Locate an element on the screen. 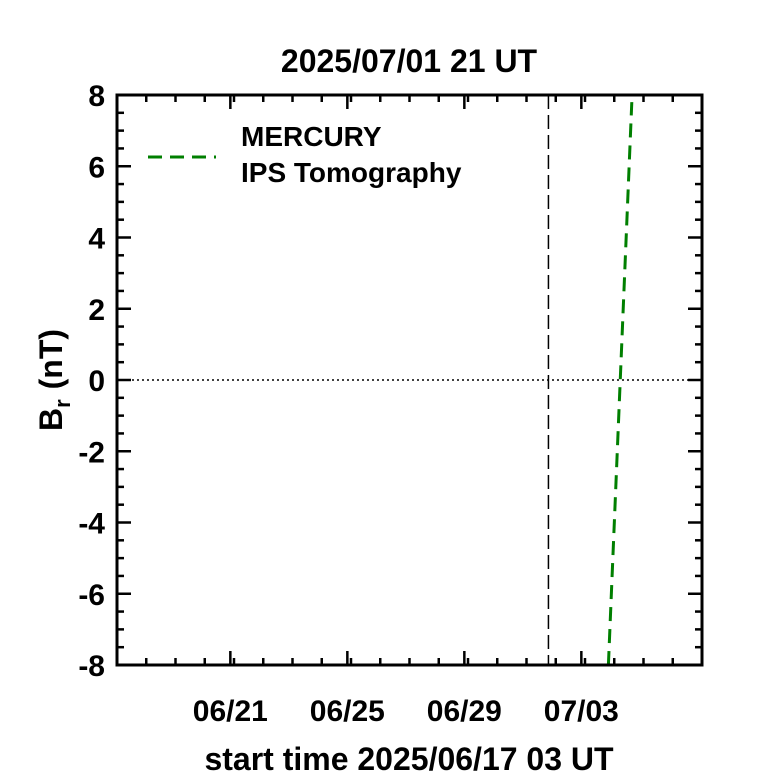 This screenshot has width=780, height=783. series-layer is located at coordinates (620, 384).